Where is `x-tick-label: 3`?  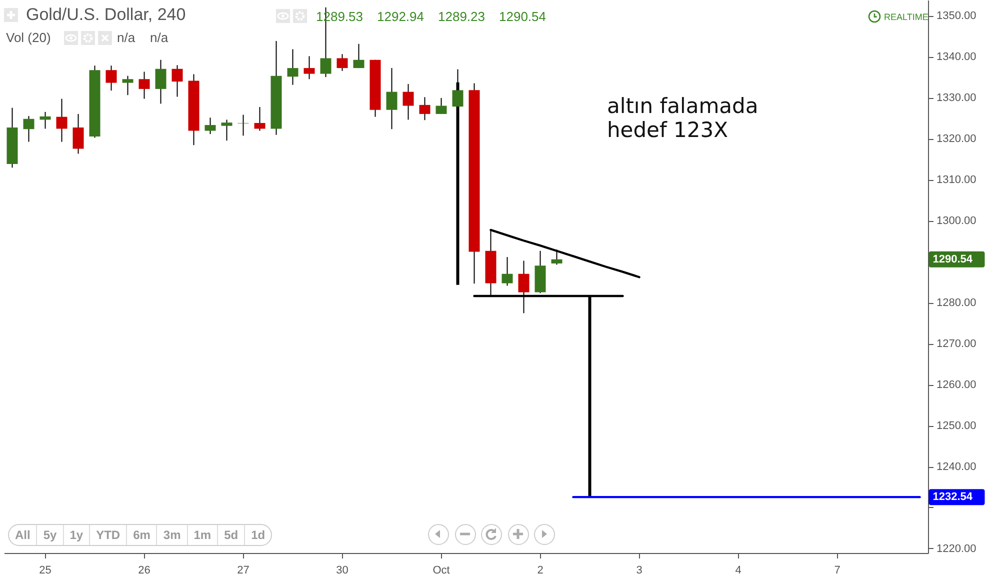 x-tick-label: 3 is located at coordinates (639, 570).